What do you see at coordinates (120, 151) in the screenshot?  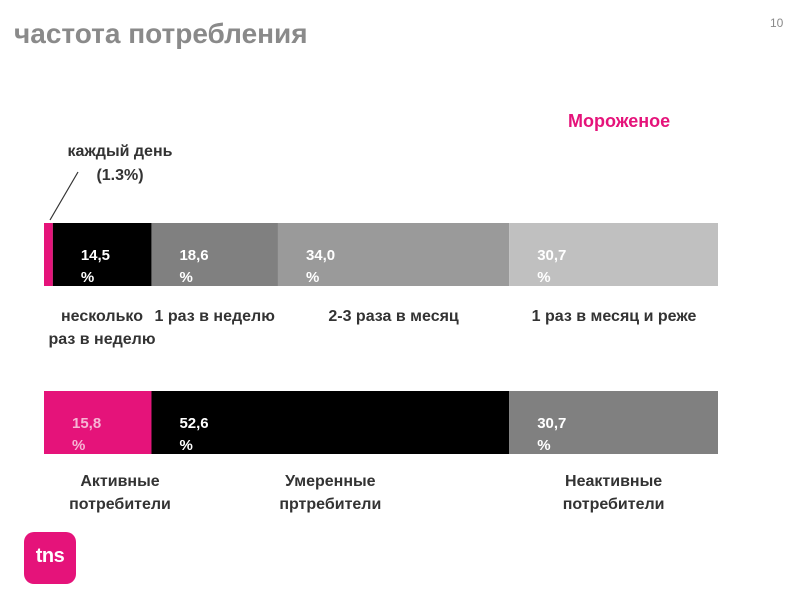 I see `daily-annotation-line1: каждый день` at bounding box center [120, 151].